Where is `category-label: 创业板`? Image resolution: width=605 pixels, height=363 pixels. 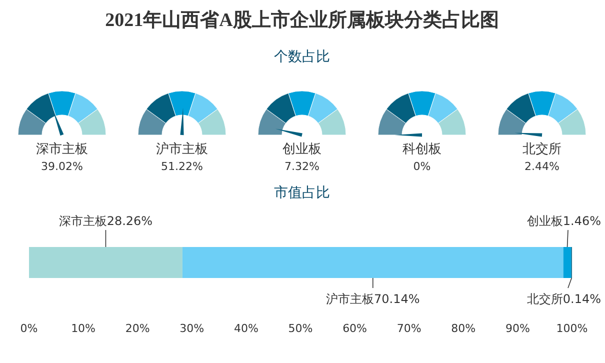
category-label: 创业板 is located at coordinates (302, 149).